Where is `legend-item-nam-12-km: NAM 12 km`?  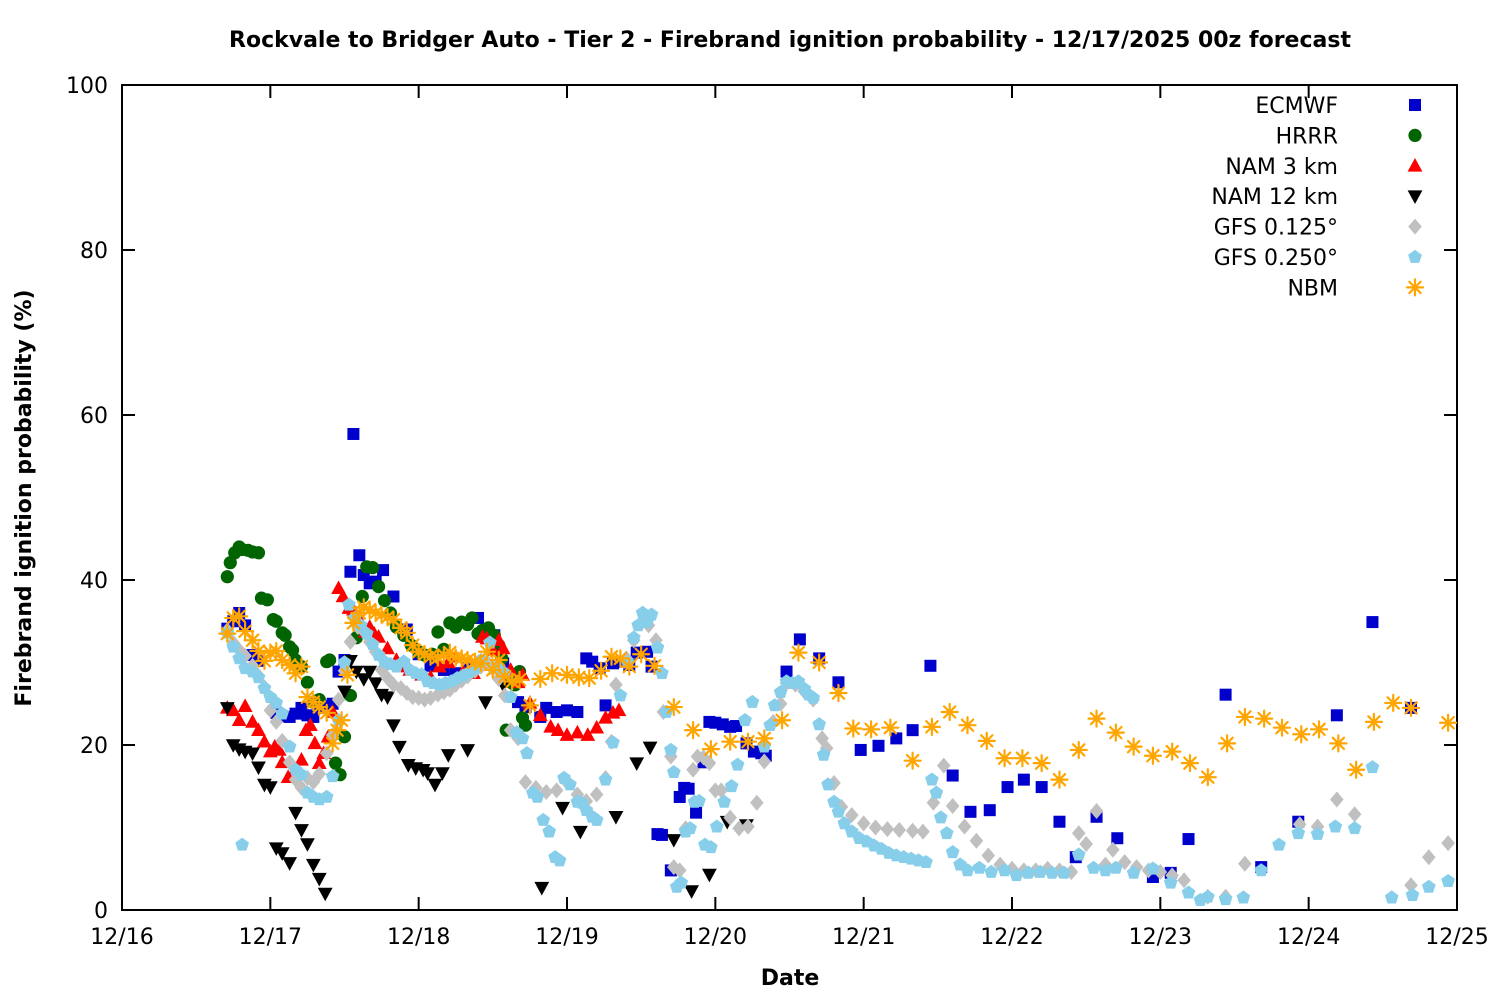 legend-item-nam-12-km: NAM 12 km is located at coordinates (1317, 197).